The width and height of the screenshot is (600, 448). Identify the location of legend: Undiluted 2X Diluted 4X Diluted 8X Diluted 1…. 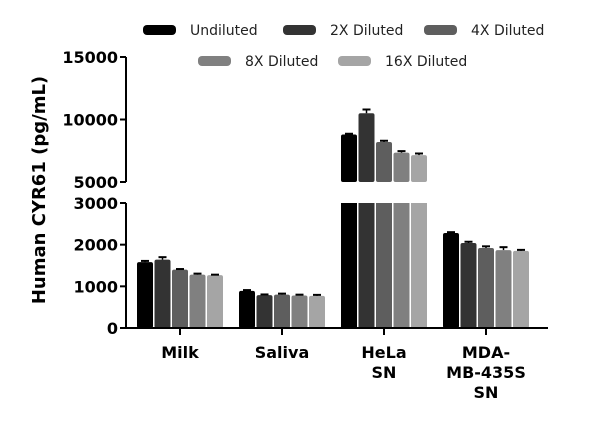
(343, 46).